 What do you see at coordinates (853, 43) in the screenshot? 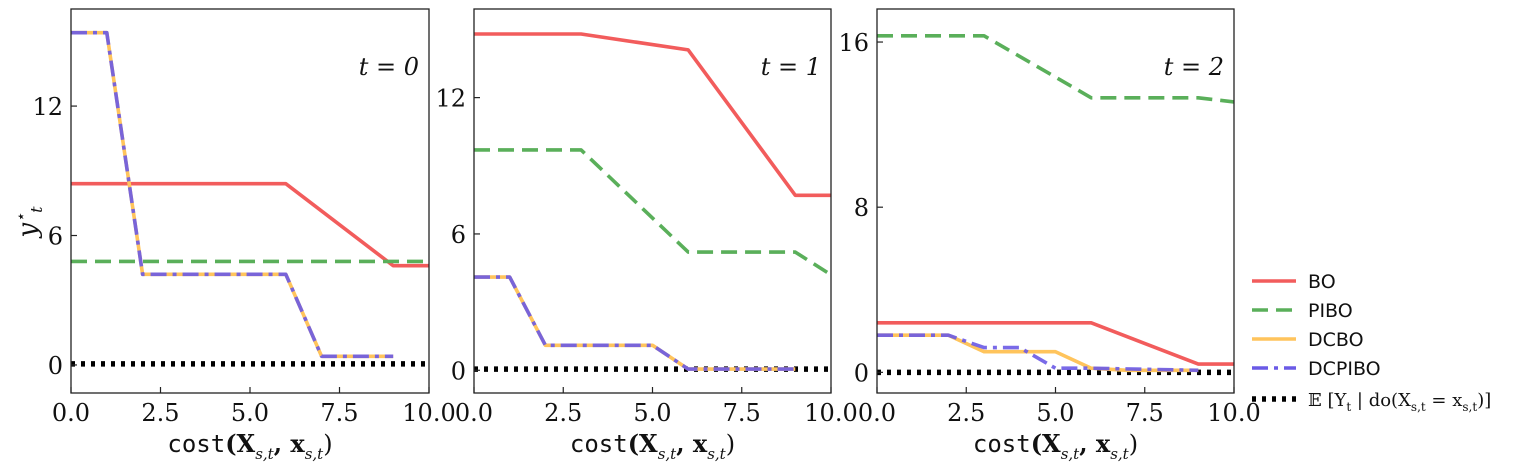
I see `y-tick-label: 16` at bounding box center [853, 43].